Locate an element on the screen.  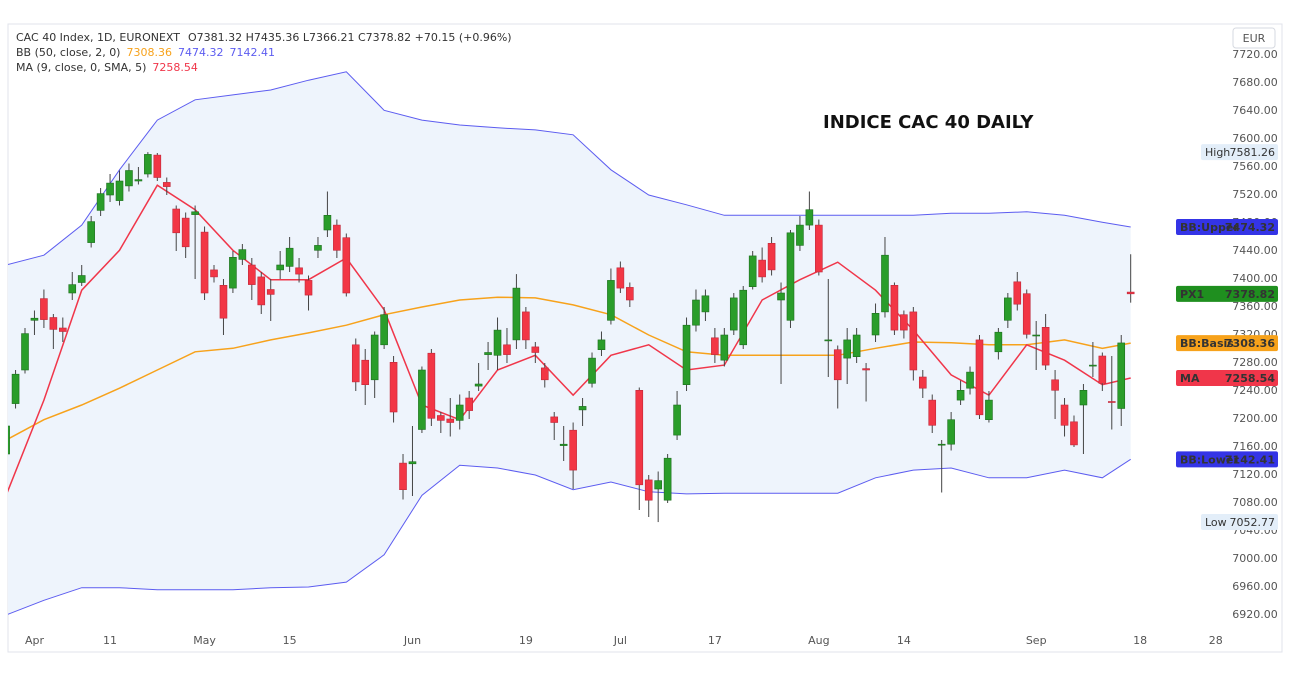
y-tick-label: 7160.00 is located at coordinates (1255, 446).